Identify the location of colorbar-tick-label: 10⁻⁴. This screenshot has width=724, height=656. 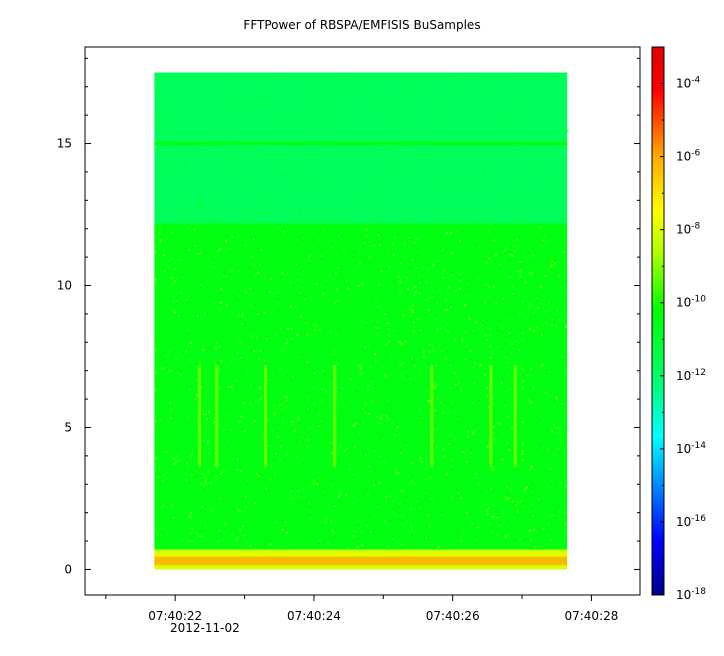
(688, 83).